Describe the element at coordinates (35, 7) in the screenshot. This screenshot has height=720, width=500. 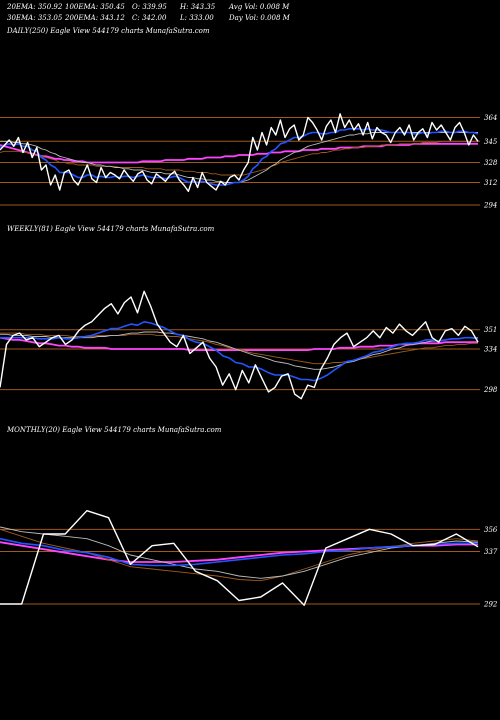
I see `header-20ema: 20EMA: 350.92` at that location.